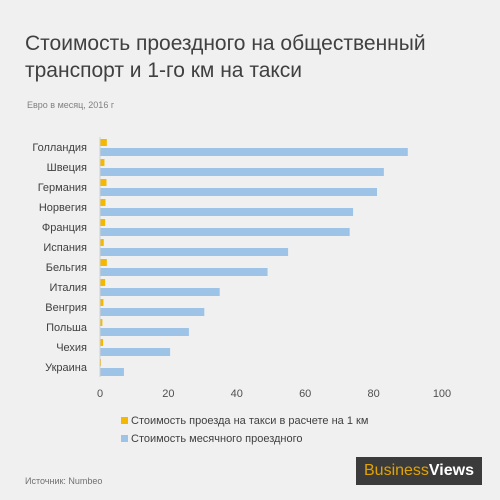 This screenshot has width=500, height=500. What do you see at coordinates (65, 248) in the screenshot?
I see `category-label: Испания` at bounding box center [65, 248].